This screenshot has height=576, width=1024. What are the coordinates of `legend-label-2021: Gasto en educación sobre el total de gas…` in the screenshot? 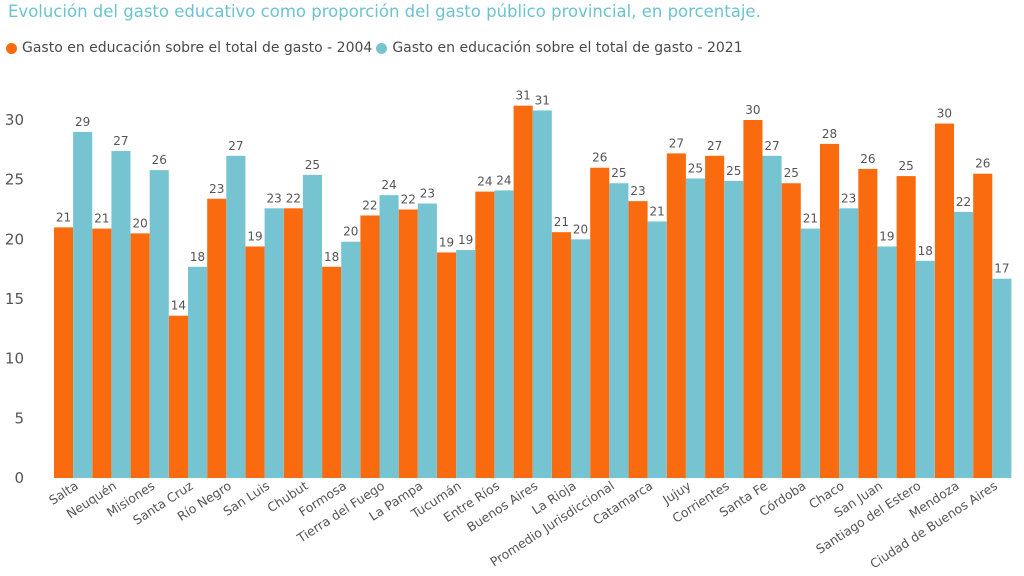 It's located at (567, 48).